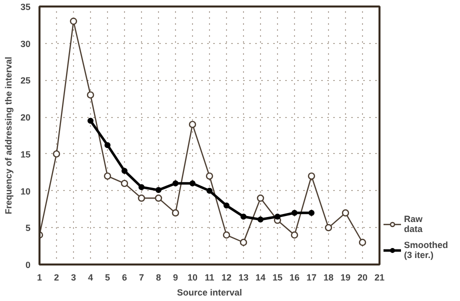  I want to click on x-tick-label: 12, so click(226, 277).